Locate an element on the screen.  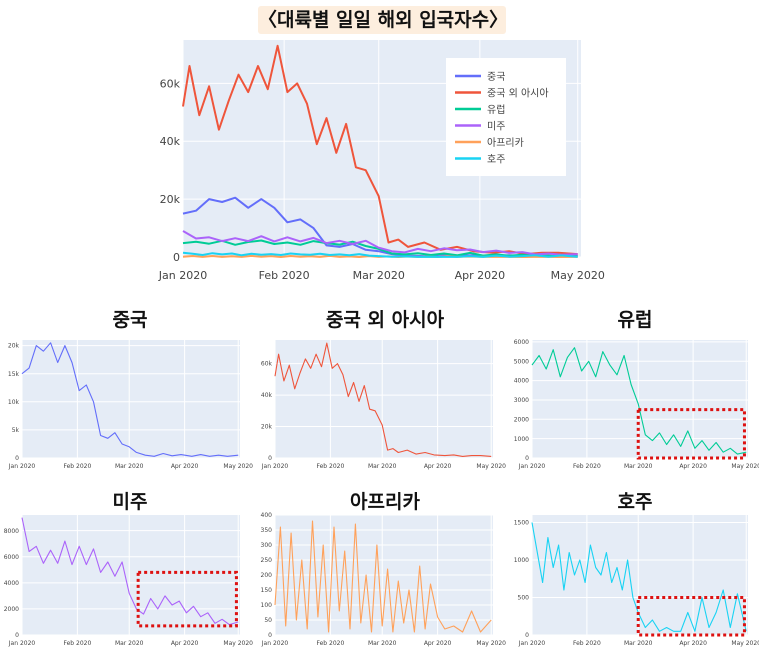
legend-box is located at coordinates (506, 117).